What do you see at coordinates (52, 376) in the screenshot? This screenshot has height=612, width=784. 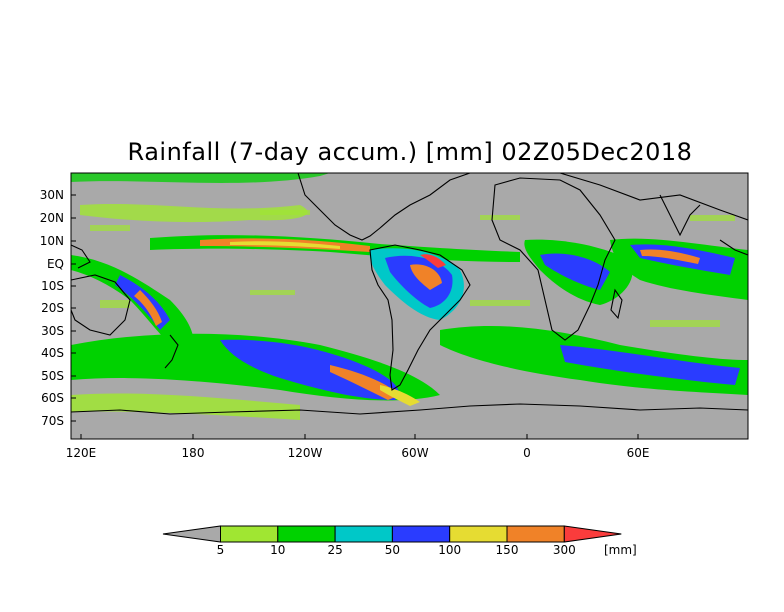 I see `lat-tick-50s: 50S` at bounding box center [52, 376].